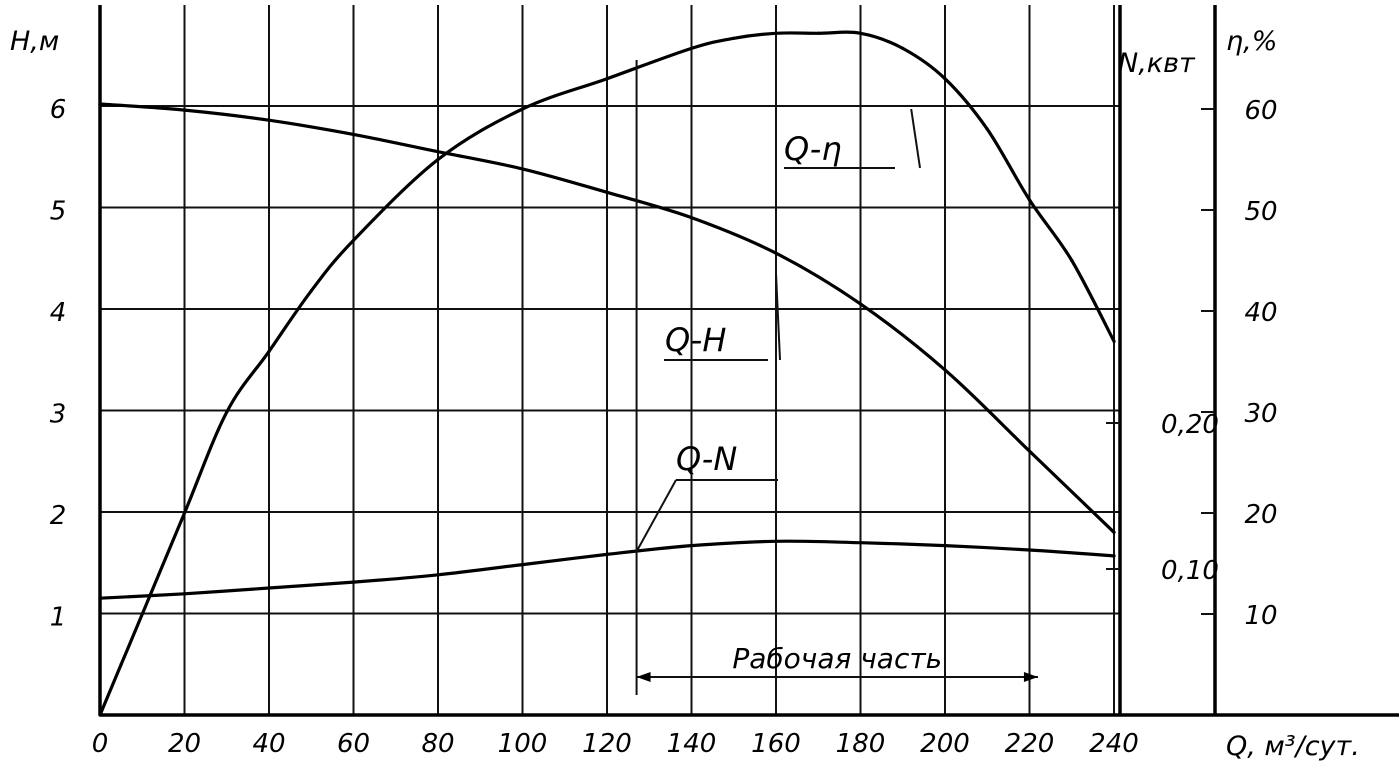 The height and width of the screenshot is (775, 1399). Describe the element at coordinates (268, 744) in the screenshot. I see `x-tick-label: 40` at that location.